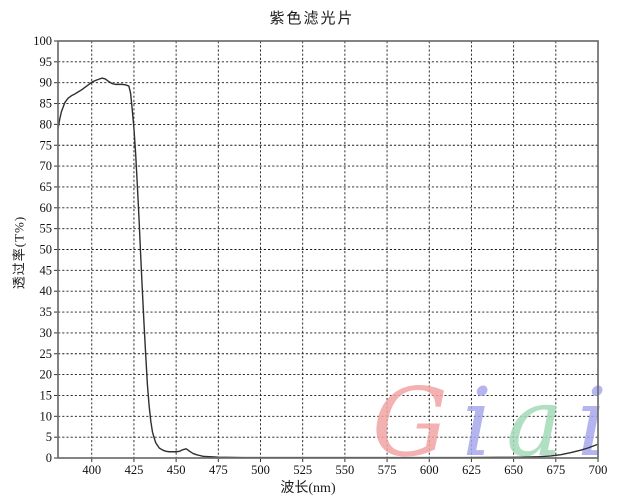  I want to click on watermark-letter: a, so click(541, 423).